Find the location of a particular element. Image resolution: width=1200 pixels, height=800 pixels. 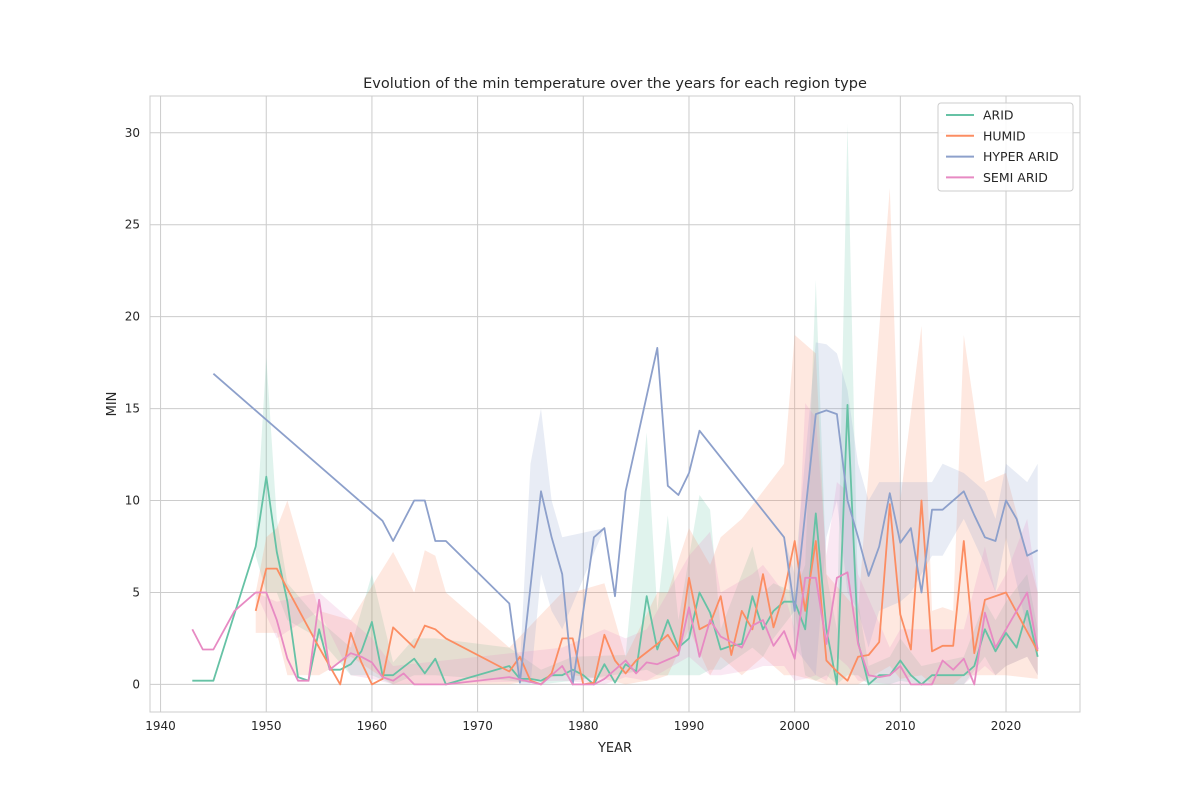

x-tick-label: 1940 is located at coordinates (160, 726).